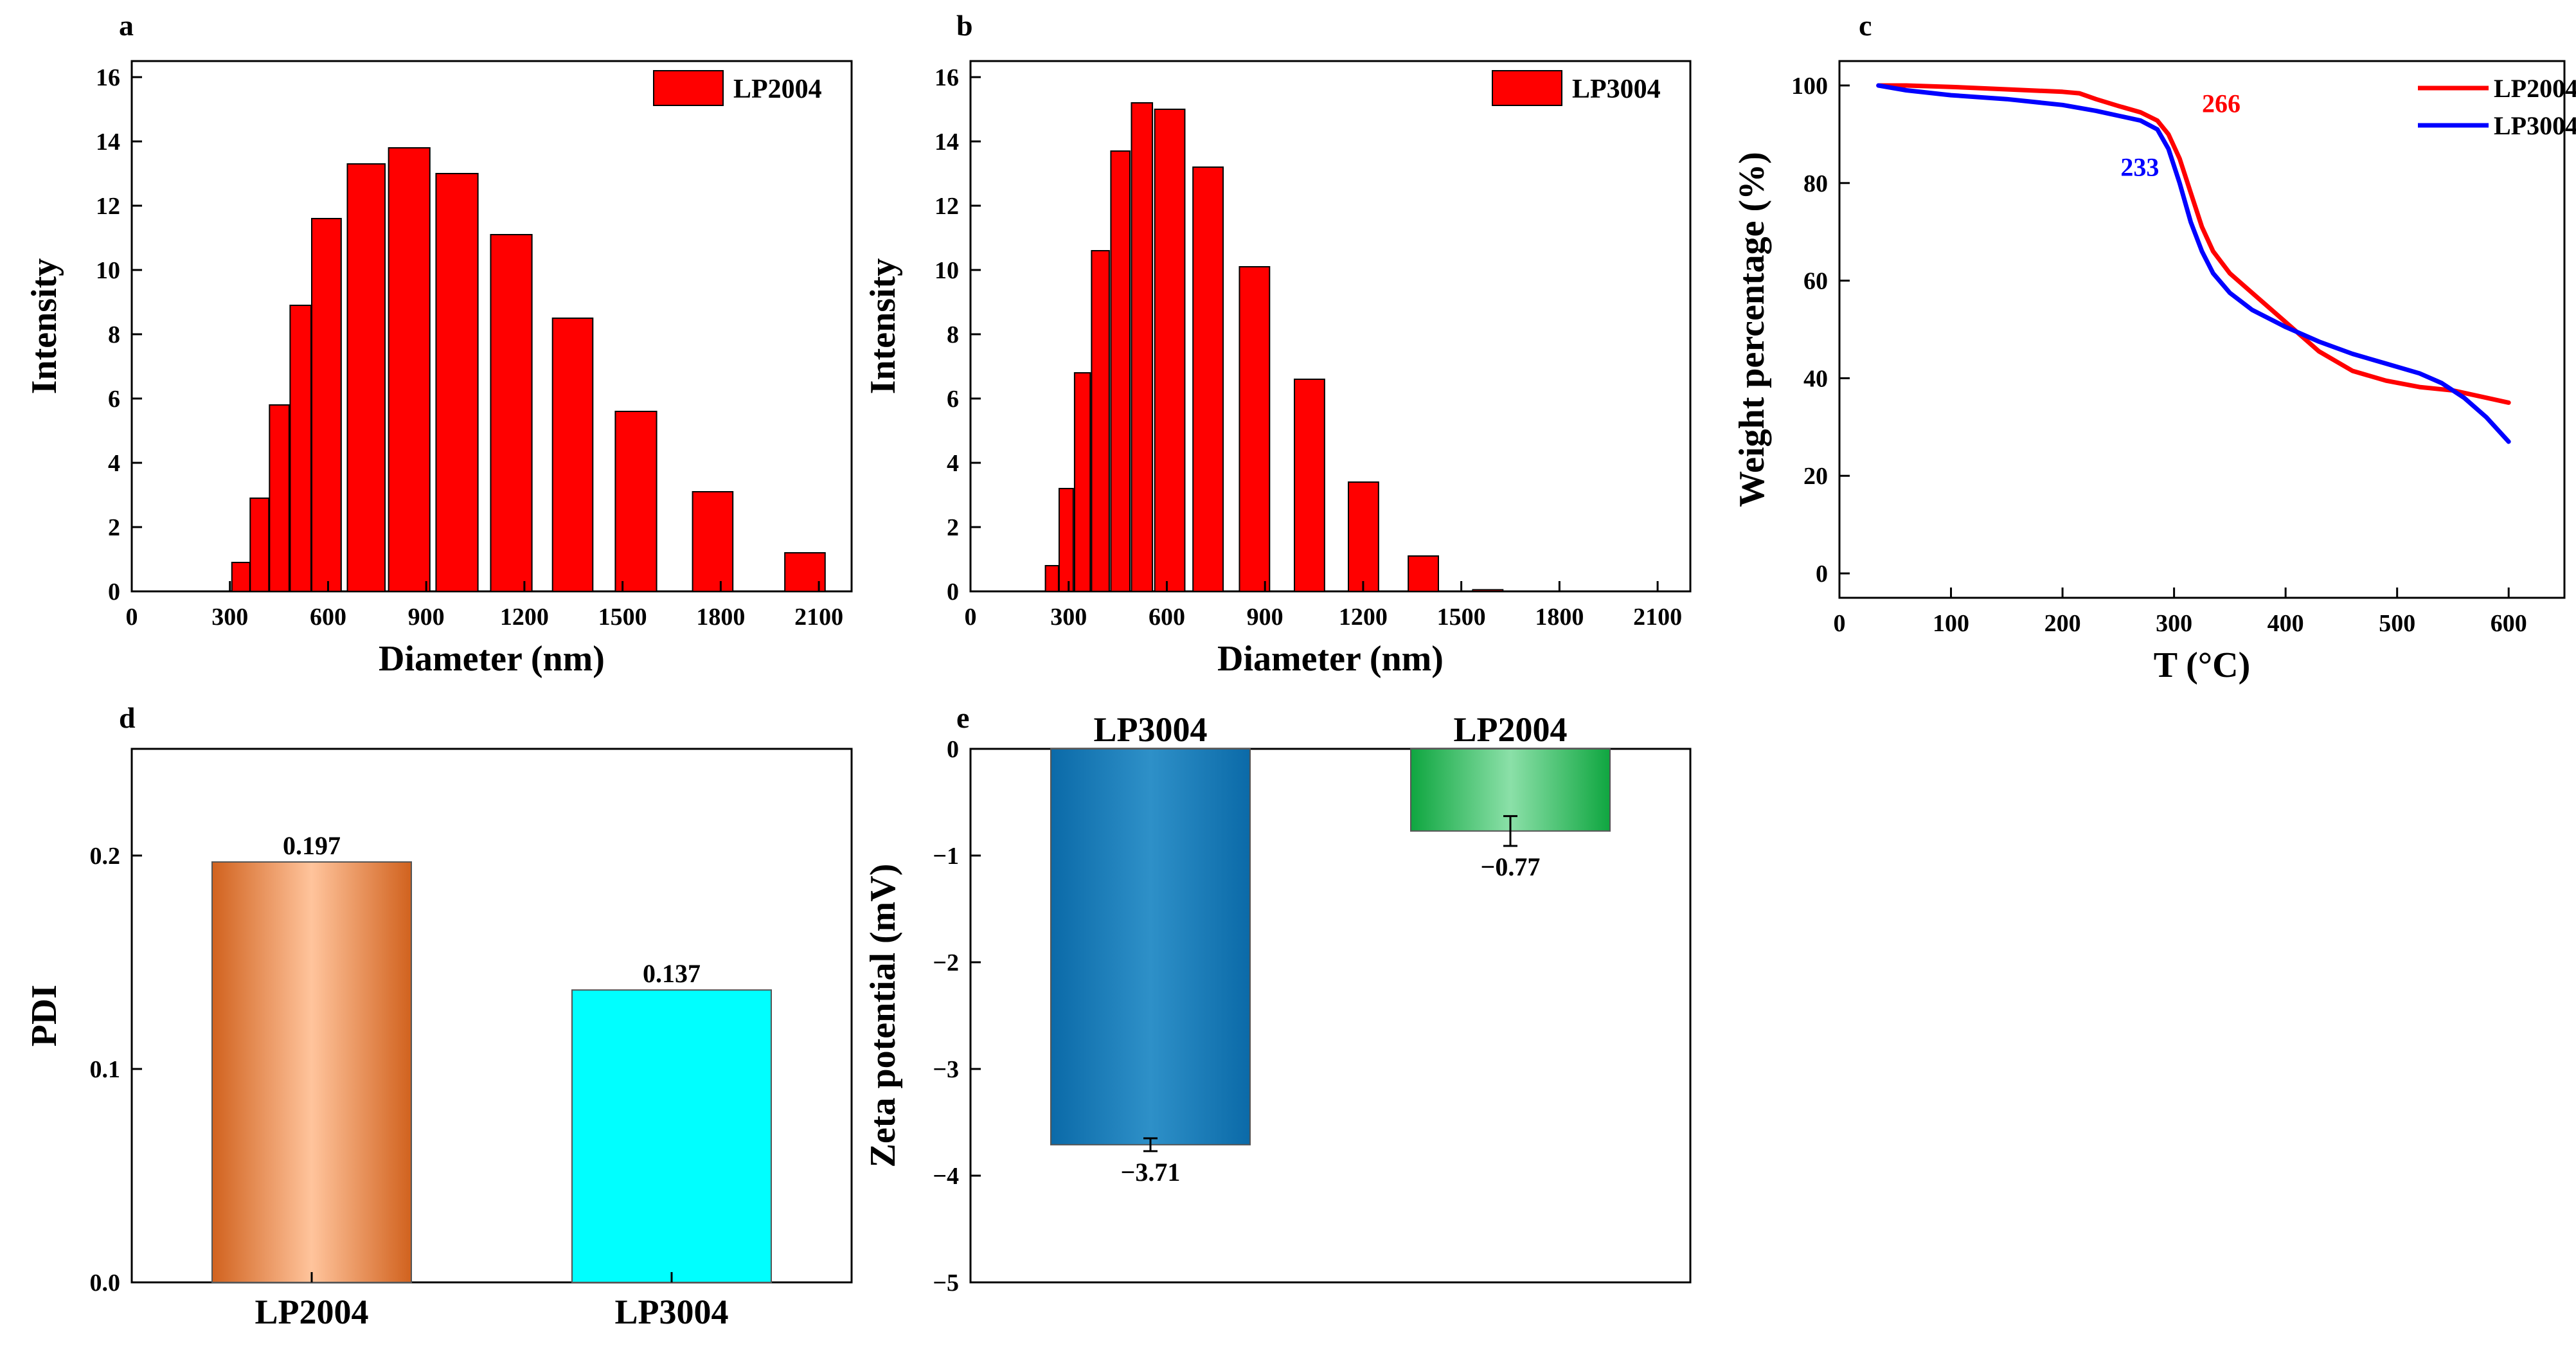 The width and height of the screenshot is (2576, 1355). What do you see at coordinates (1815, 477) in the screenshot?
I see `y-tick-label: 20` at bounding box center [1815, 477].